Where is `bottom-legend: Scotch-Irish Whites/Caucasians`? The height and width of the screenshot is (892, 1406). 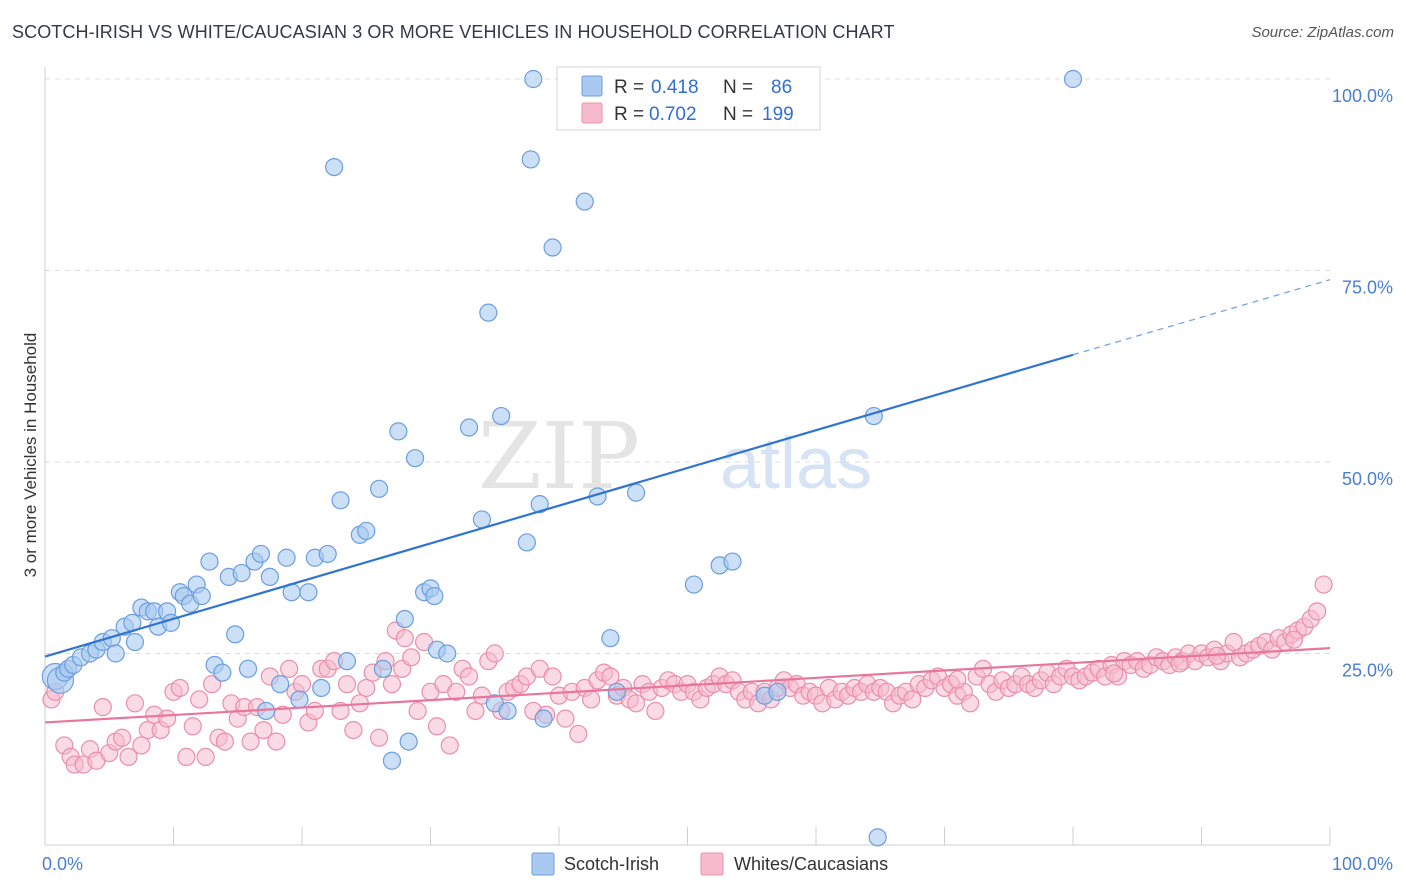 bottom-legend: Scotch-Irish Whites/Caucasians is located at coordinates (709, 864).